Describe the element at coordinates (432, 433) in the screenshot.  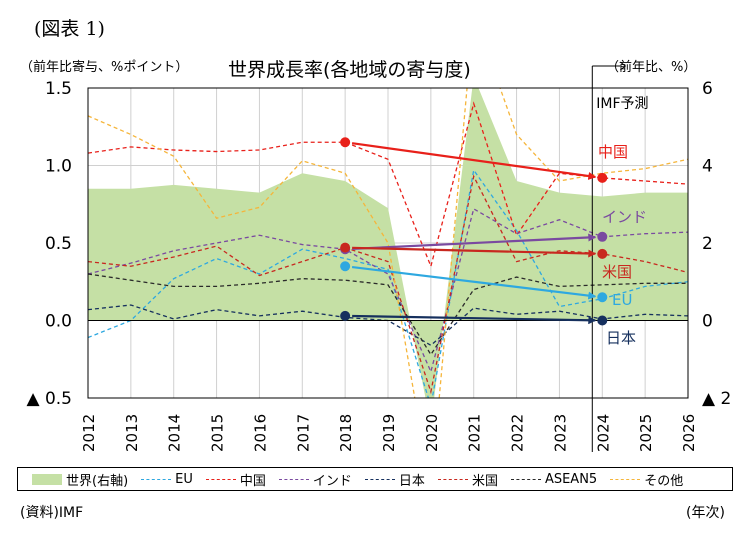
I see `x-tick-label: 2020` at that location.